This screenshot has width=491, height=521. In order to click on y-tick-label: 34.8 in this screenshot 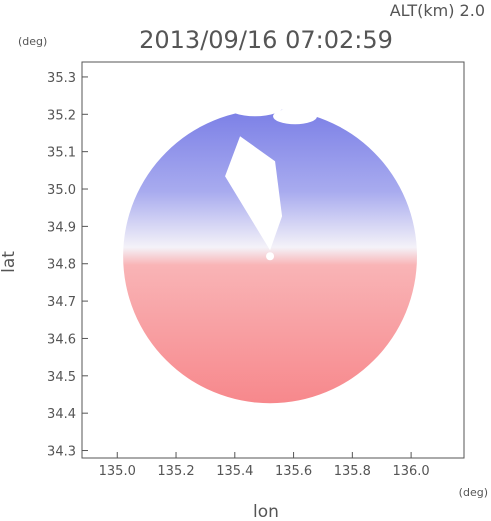, I will do `click(61, 265)`.